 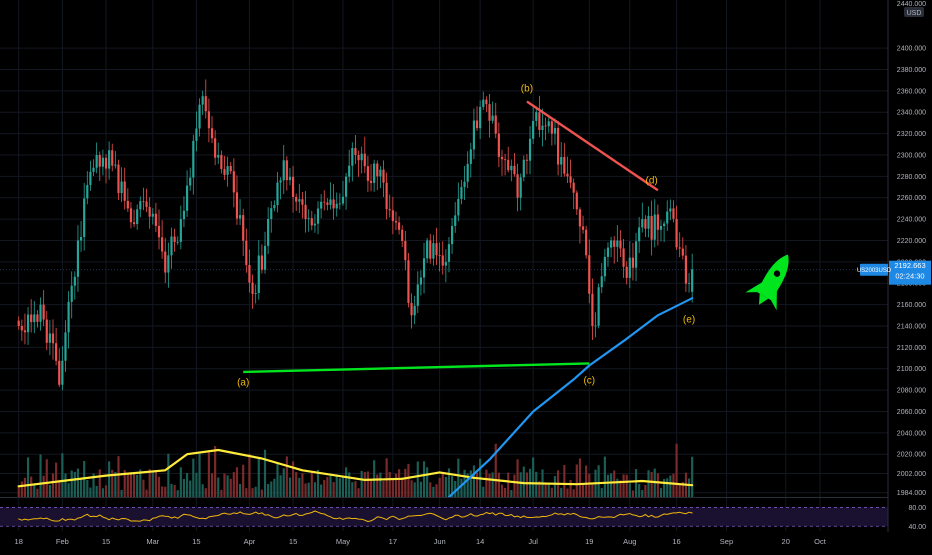 I want to click on volume-ma-line, so click(x=355, y=468).